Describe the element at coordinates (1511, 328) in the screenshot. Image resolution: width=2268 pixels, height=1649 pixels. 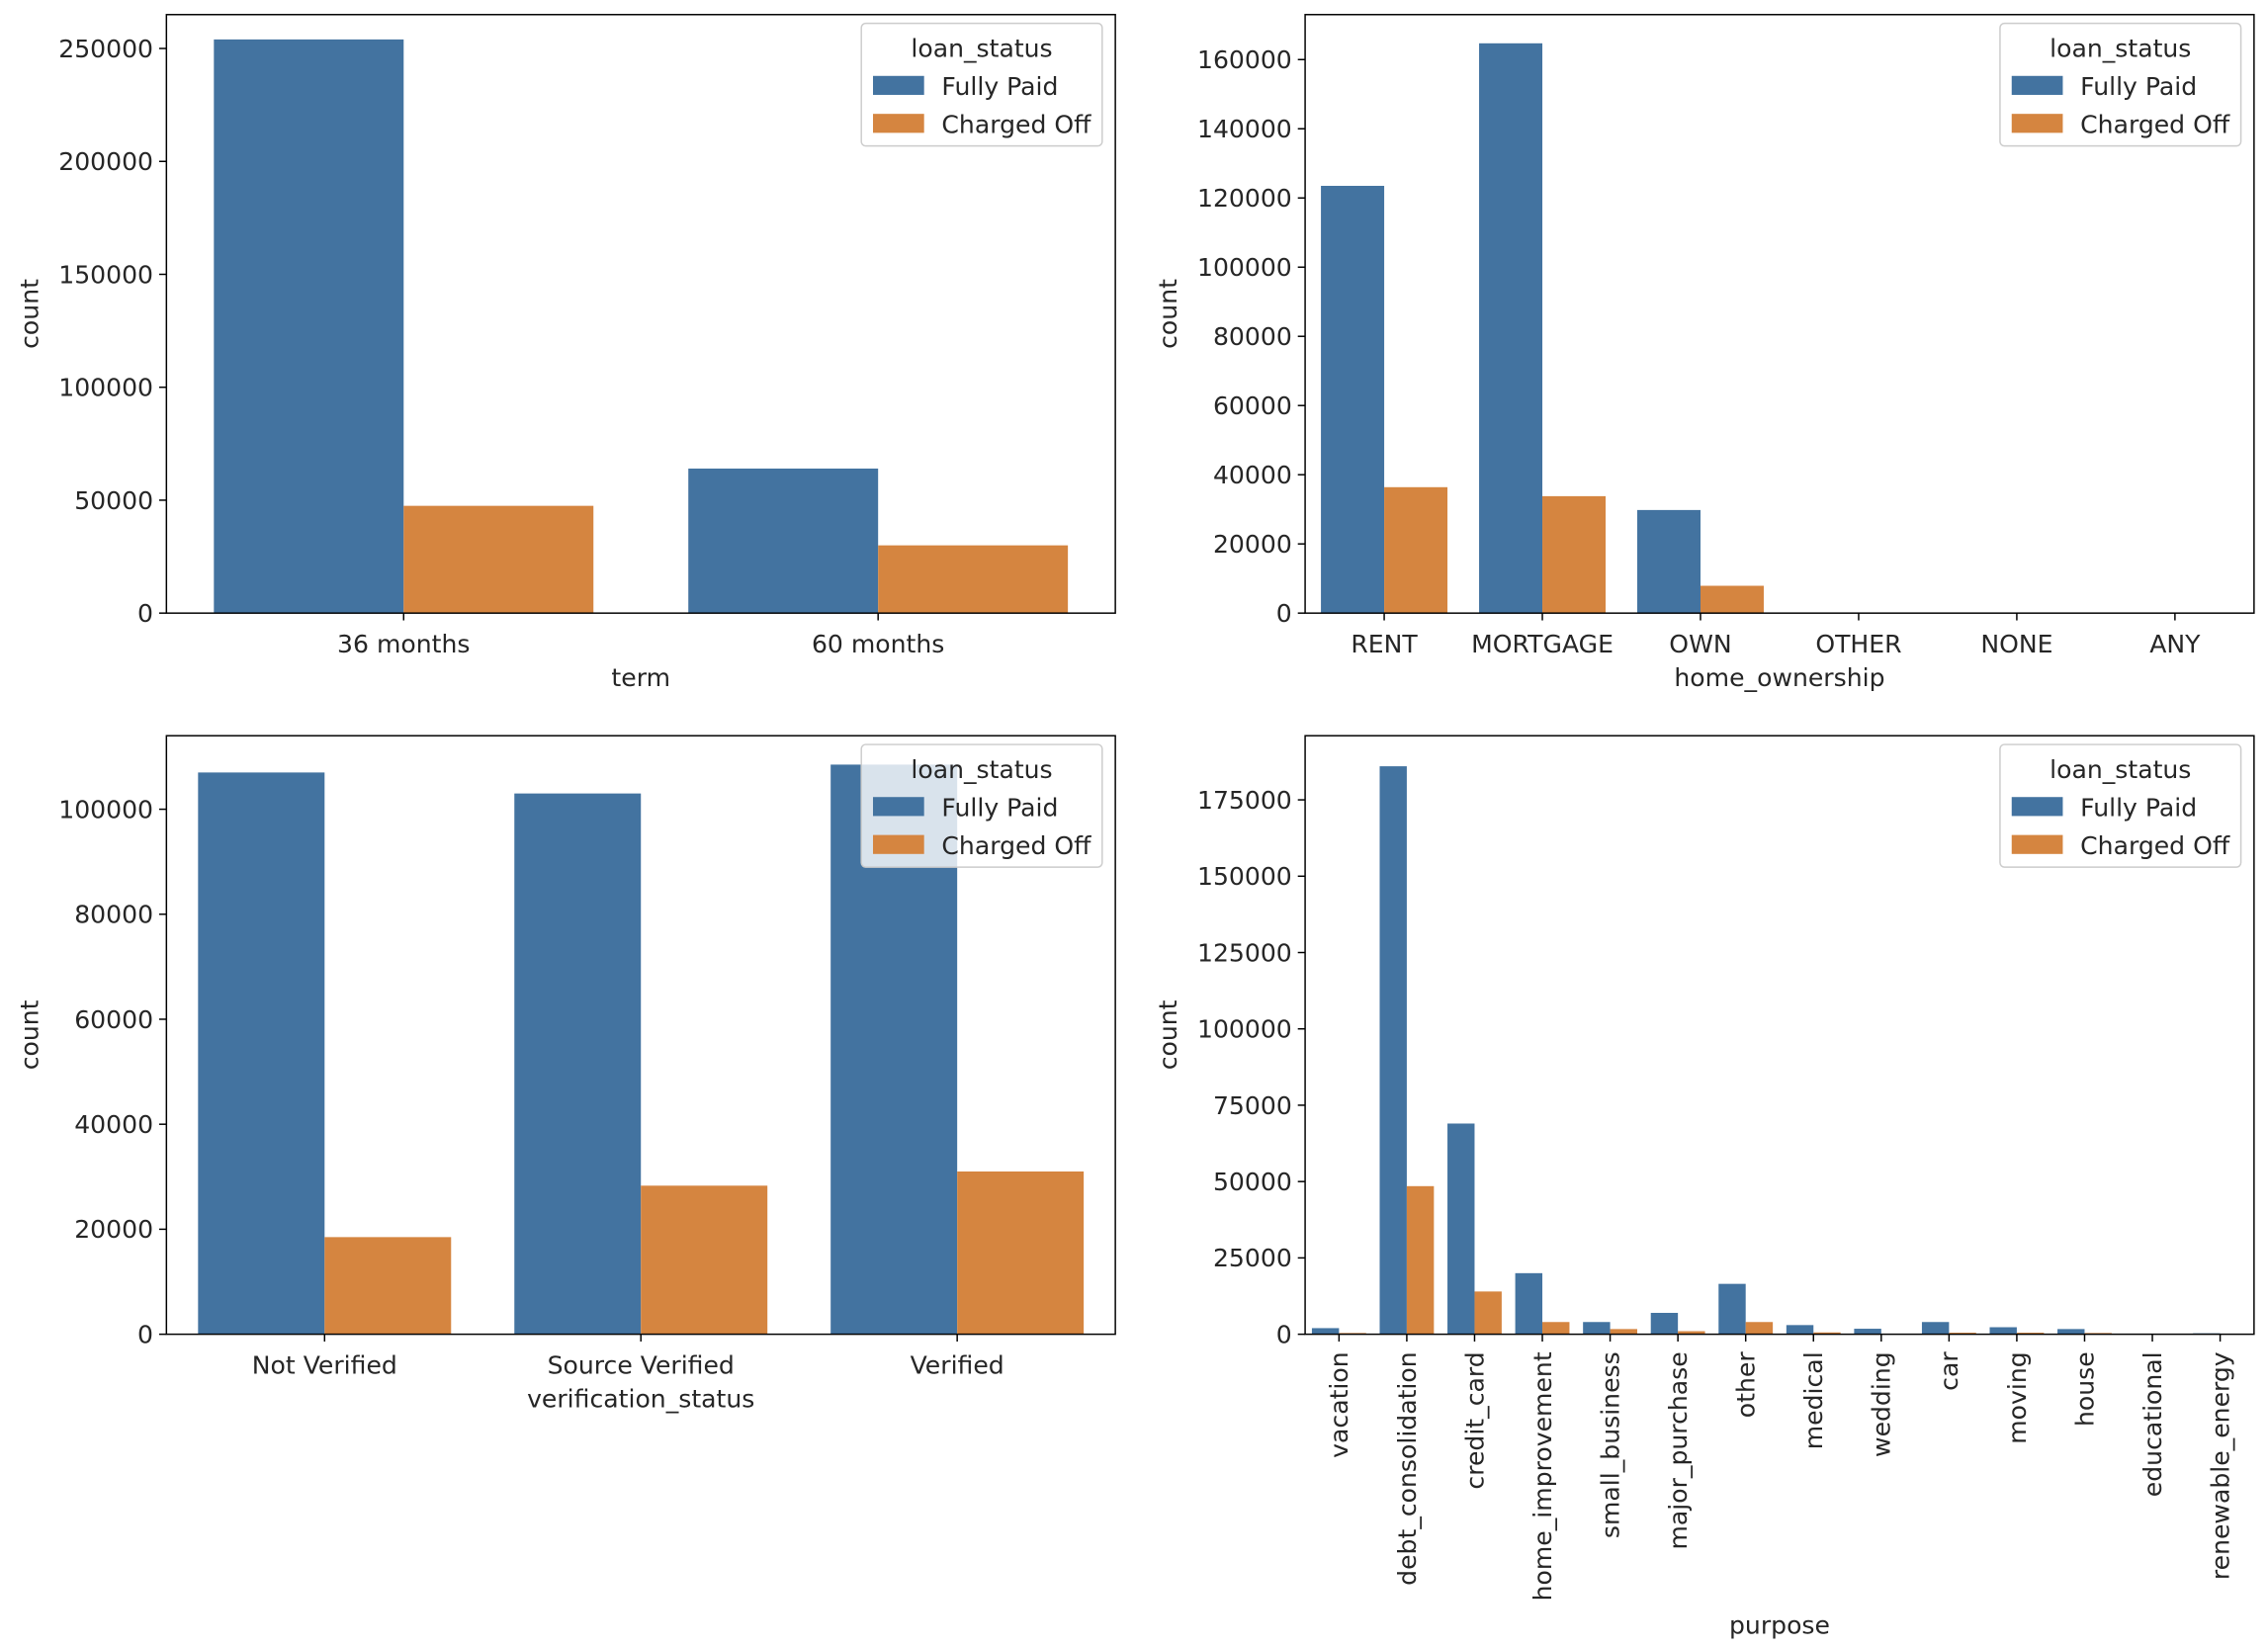
I see `bar-MORTGAGE-fully-paid` at that location.